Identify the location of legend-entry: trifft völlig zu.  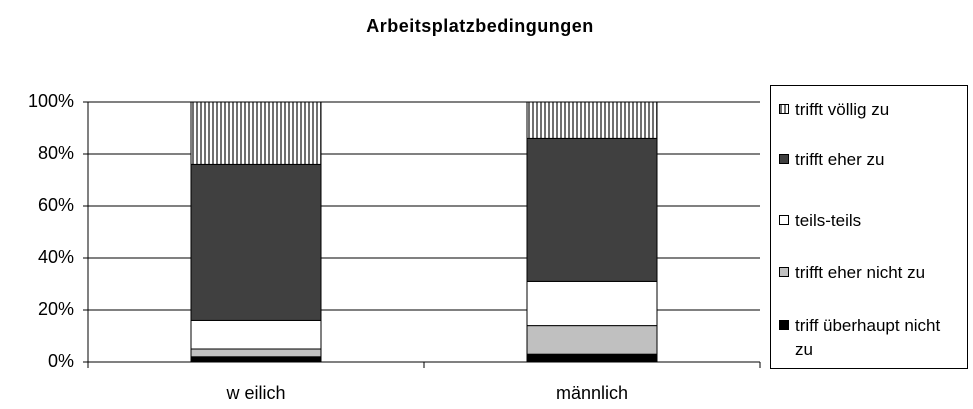
(865, 110).